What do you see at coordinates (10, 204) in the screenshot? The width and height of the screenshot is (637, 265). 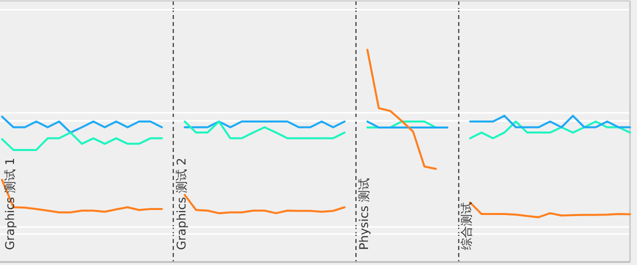 I see `annotation: Graphics 测试 1` at bounding box center [10, 204].